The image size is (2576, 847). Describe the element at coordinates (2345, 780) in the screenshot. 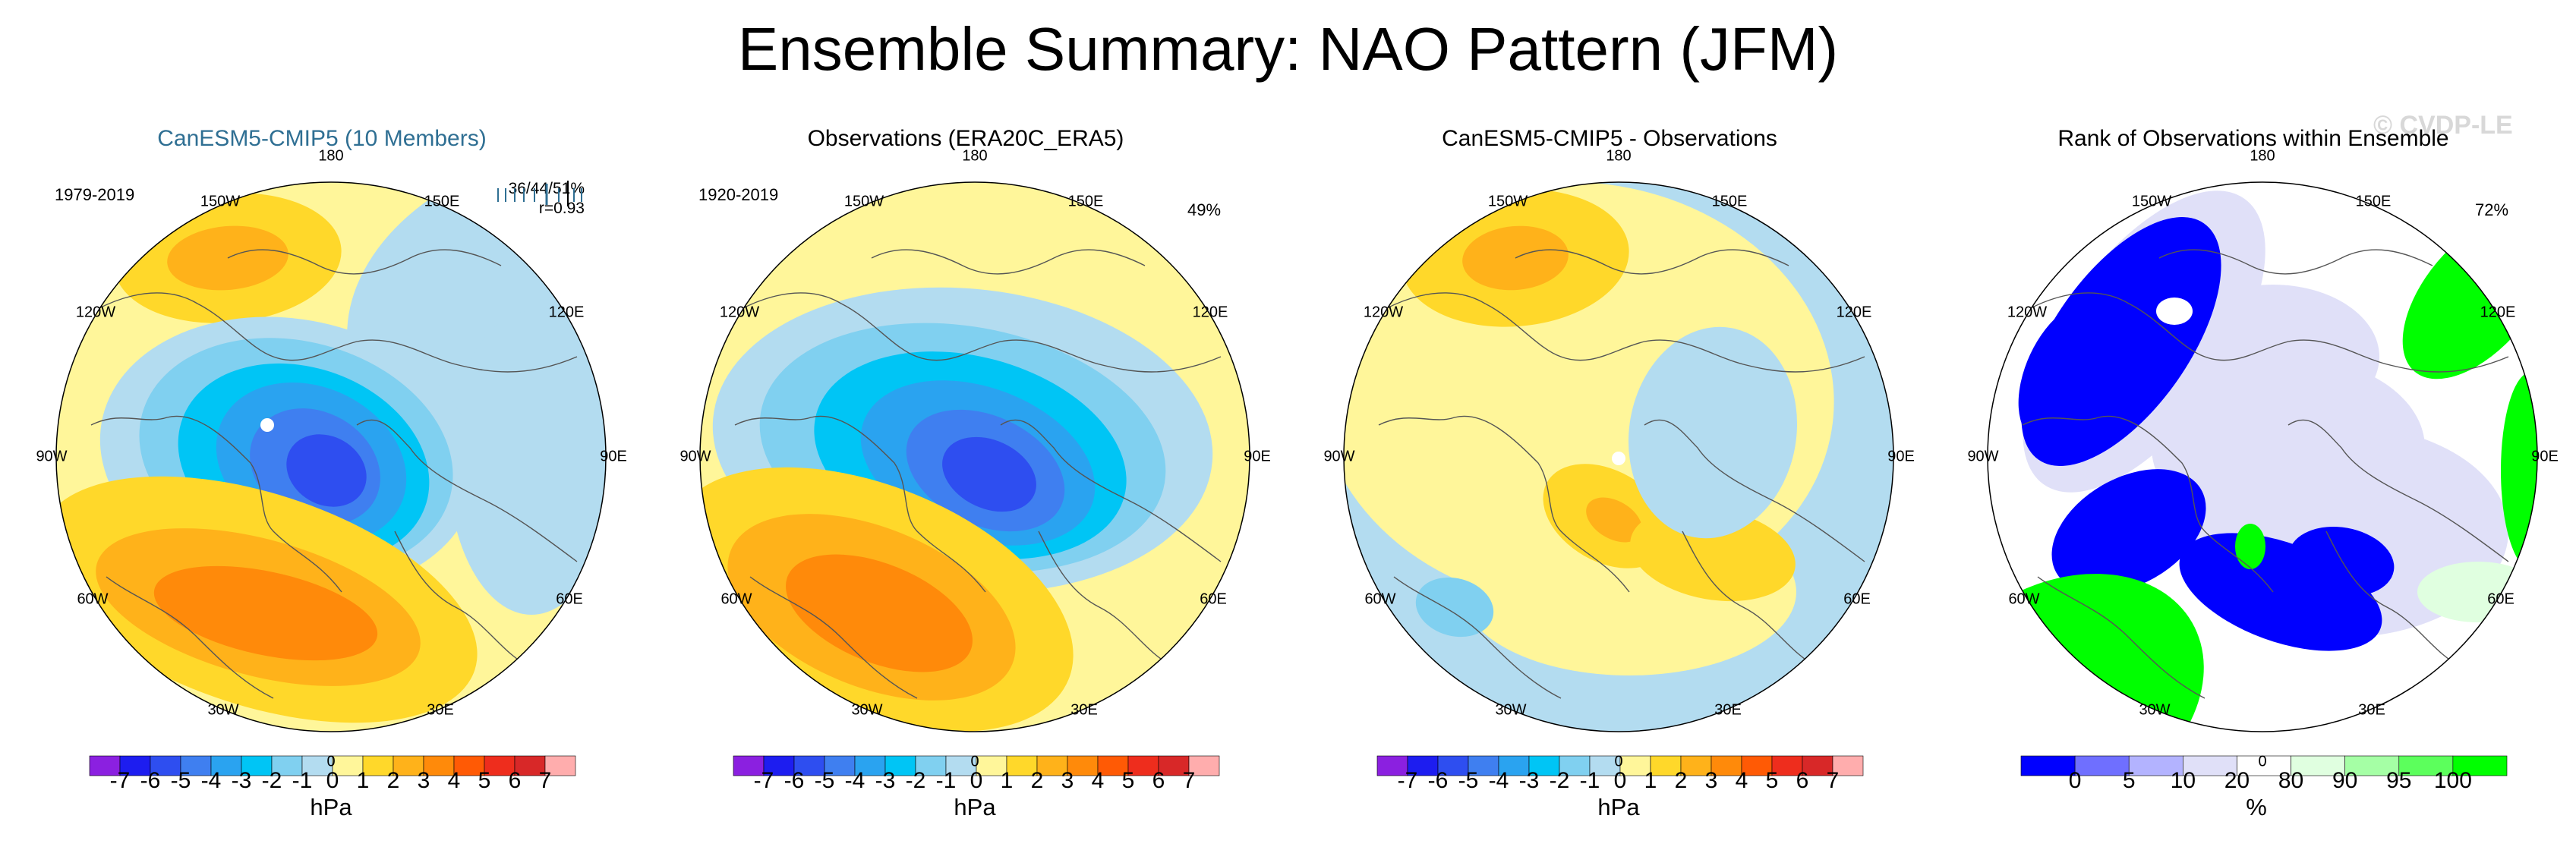

I see `colorbar-tick-label: 90` at that location.